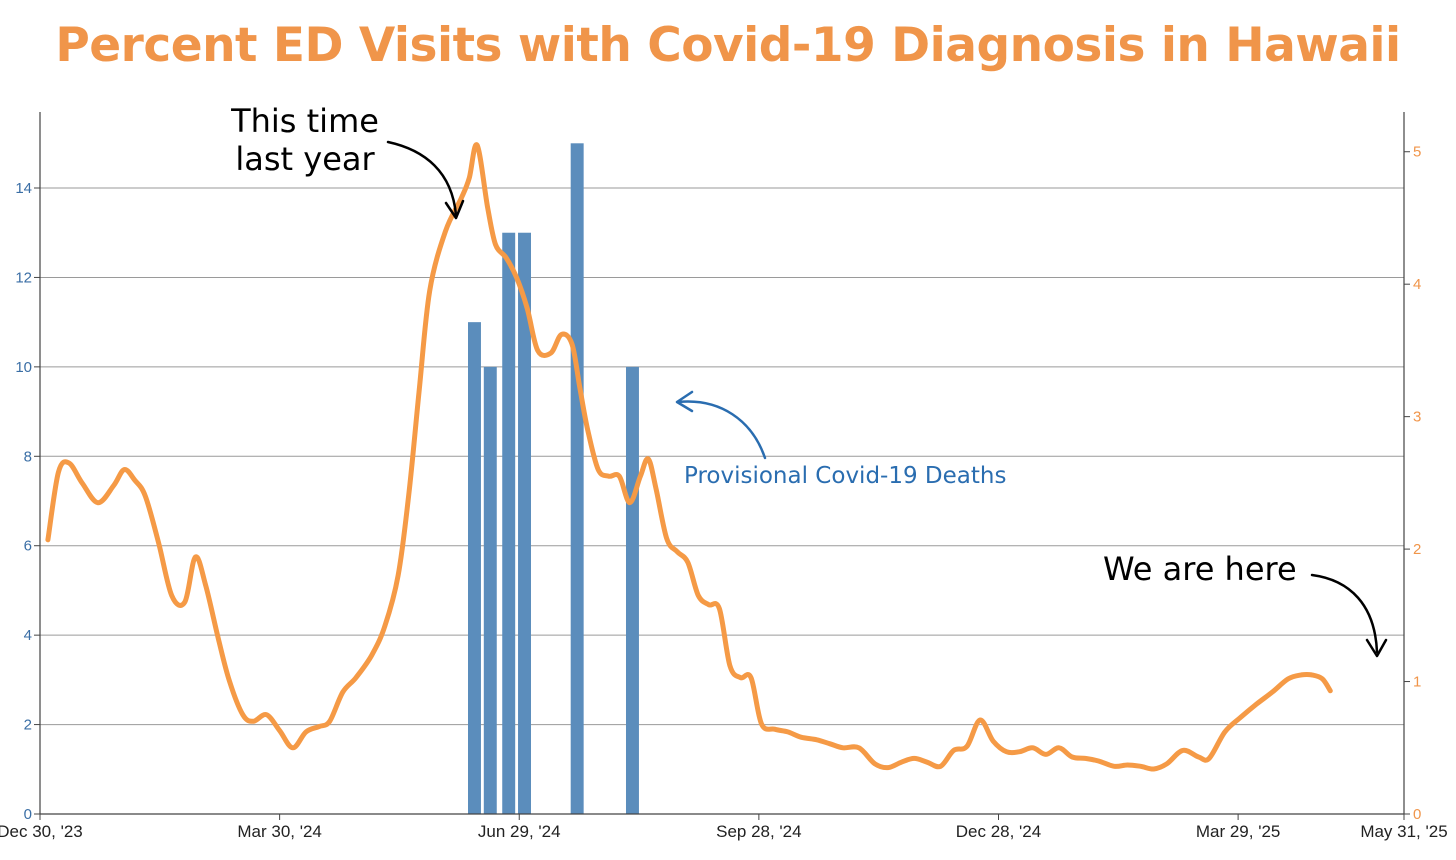  What do you see at coordinates (1417, 814) in the screenshot?
I see `right-tick-label: 0` at bounding box center [1417, 814].